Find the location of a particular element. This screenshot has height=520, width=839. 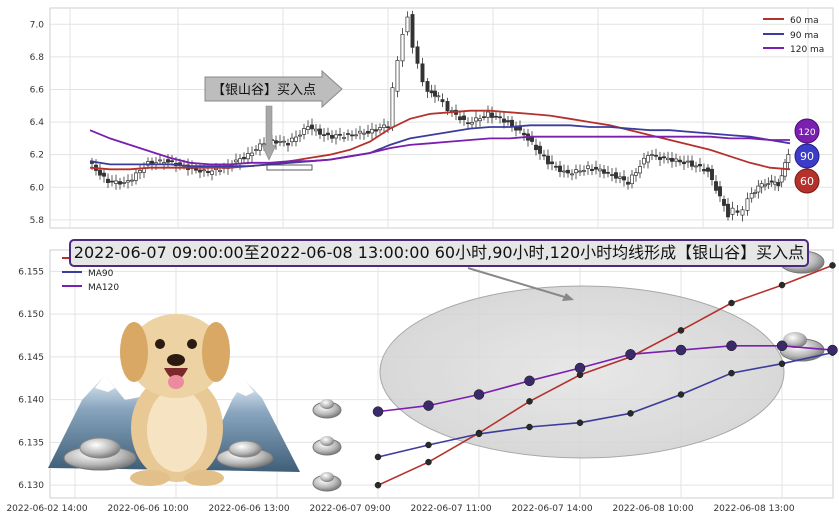

ingot-left-2-icon is located at coordinates (327, 446).